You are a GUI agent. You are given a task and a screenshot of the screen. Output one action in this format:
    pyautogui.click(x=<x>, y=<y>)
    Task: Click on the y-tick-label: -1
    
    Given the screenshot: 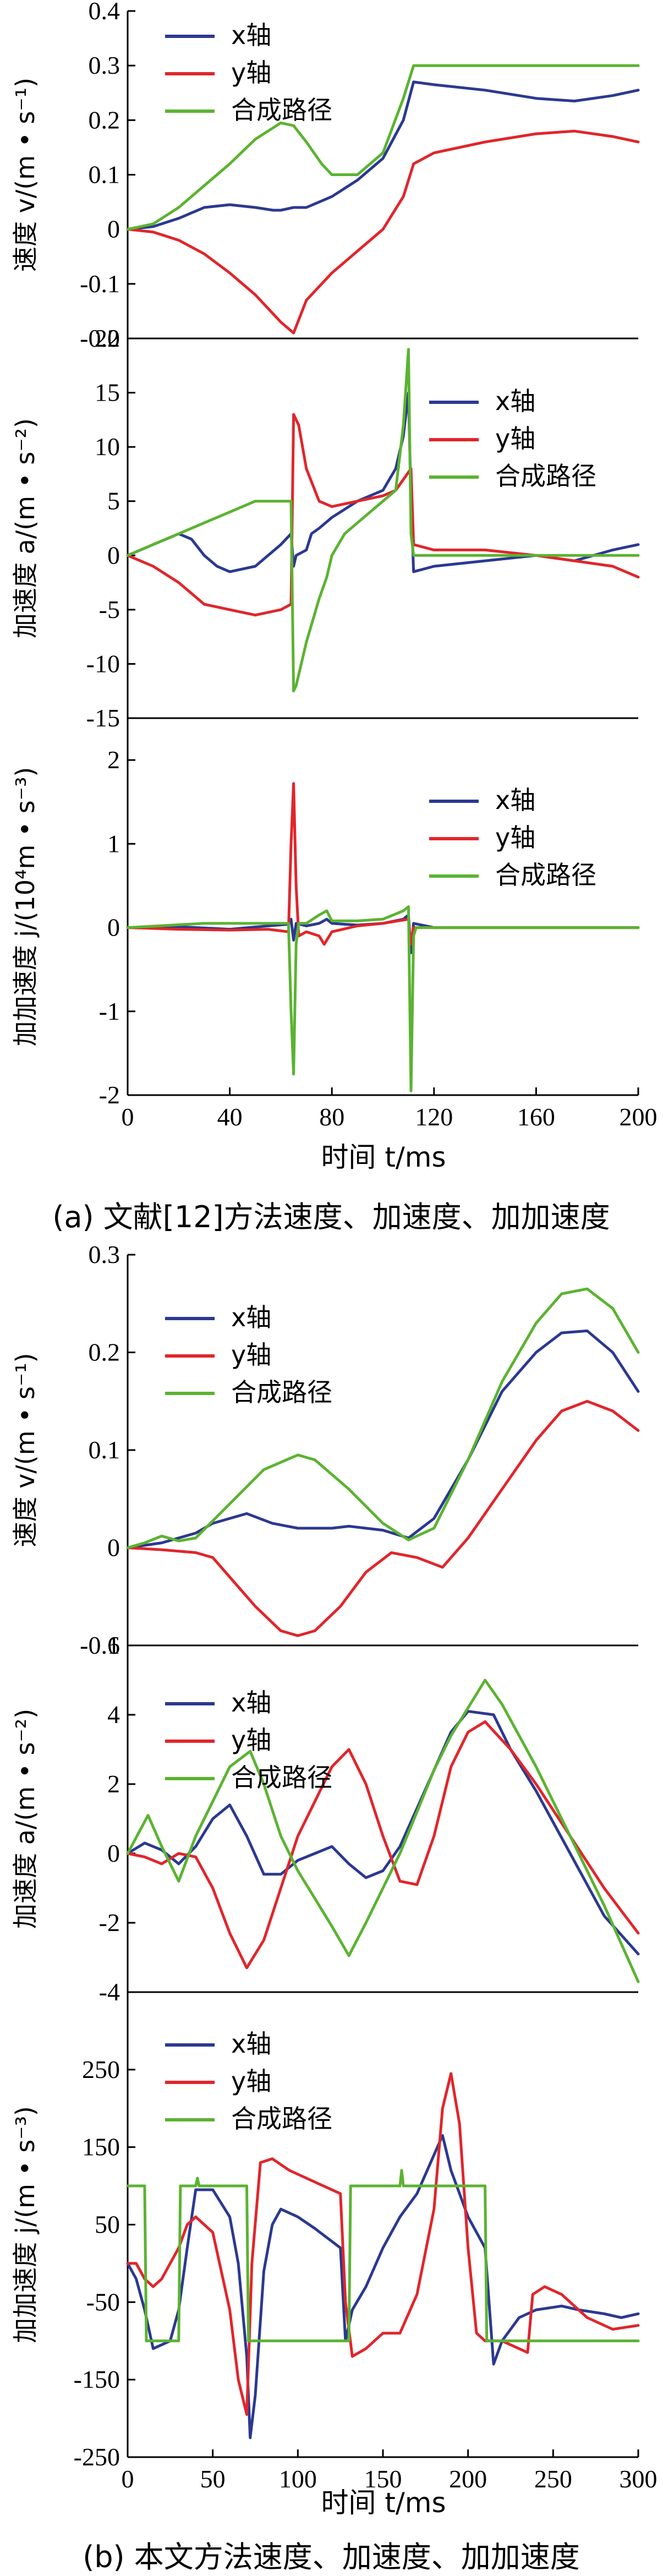 What is the action you would take?
    pyautogui.click(x=110, y=1011)
    